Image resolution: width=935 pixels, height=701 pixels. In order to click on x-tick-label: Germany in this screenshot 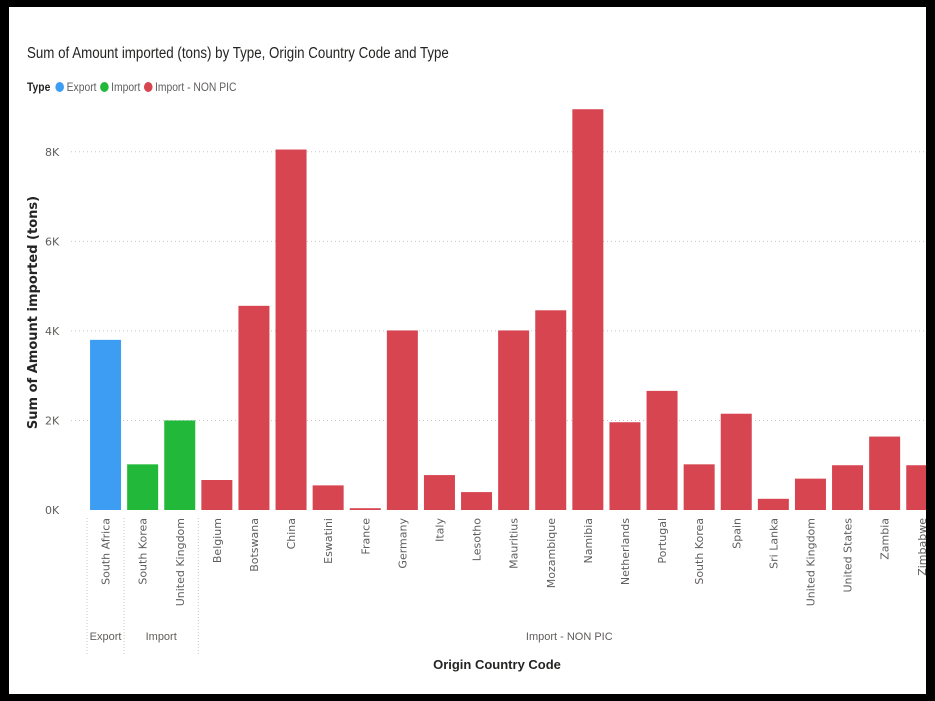, I will do `click(402, 543)`.